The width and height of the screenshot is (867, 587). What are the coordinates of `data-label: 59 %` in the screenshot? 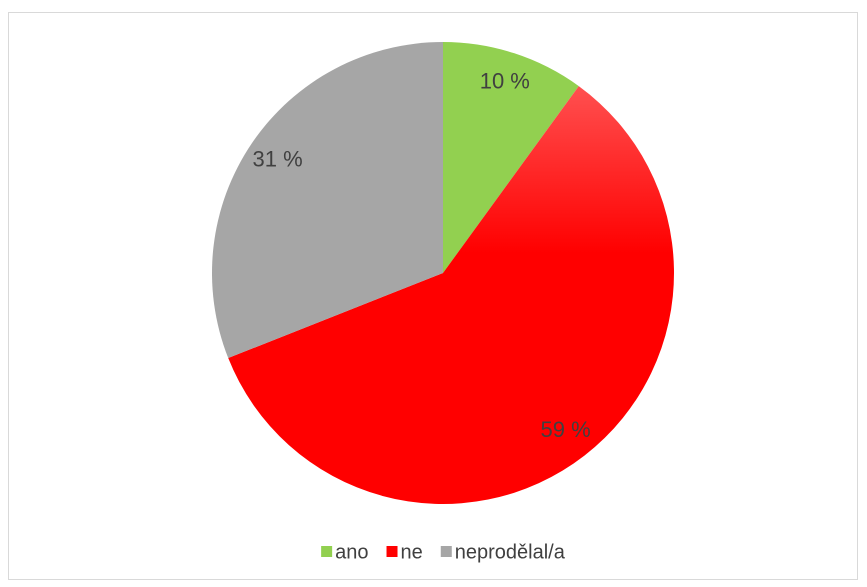 It's located at (566, 429).